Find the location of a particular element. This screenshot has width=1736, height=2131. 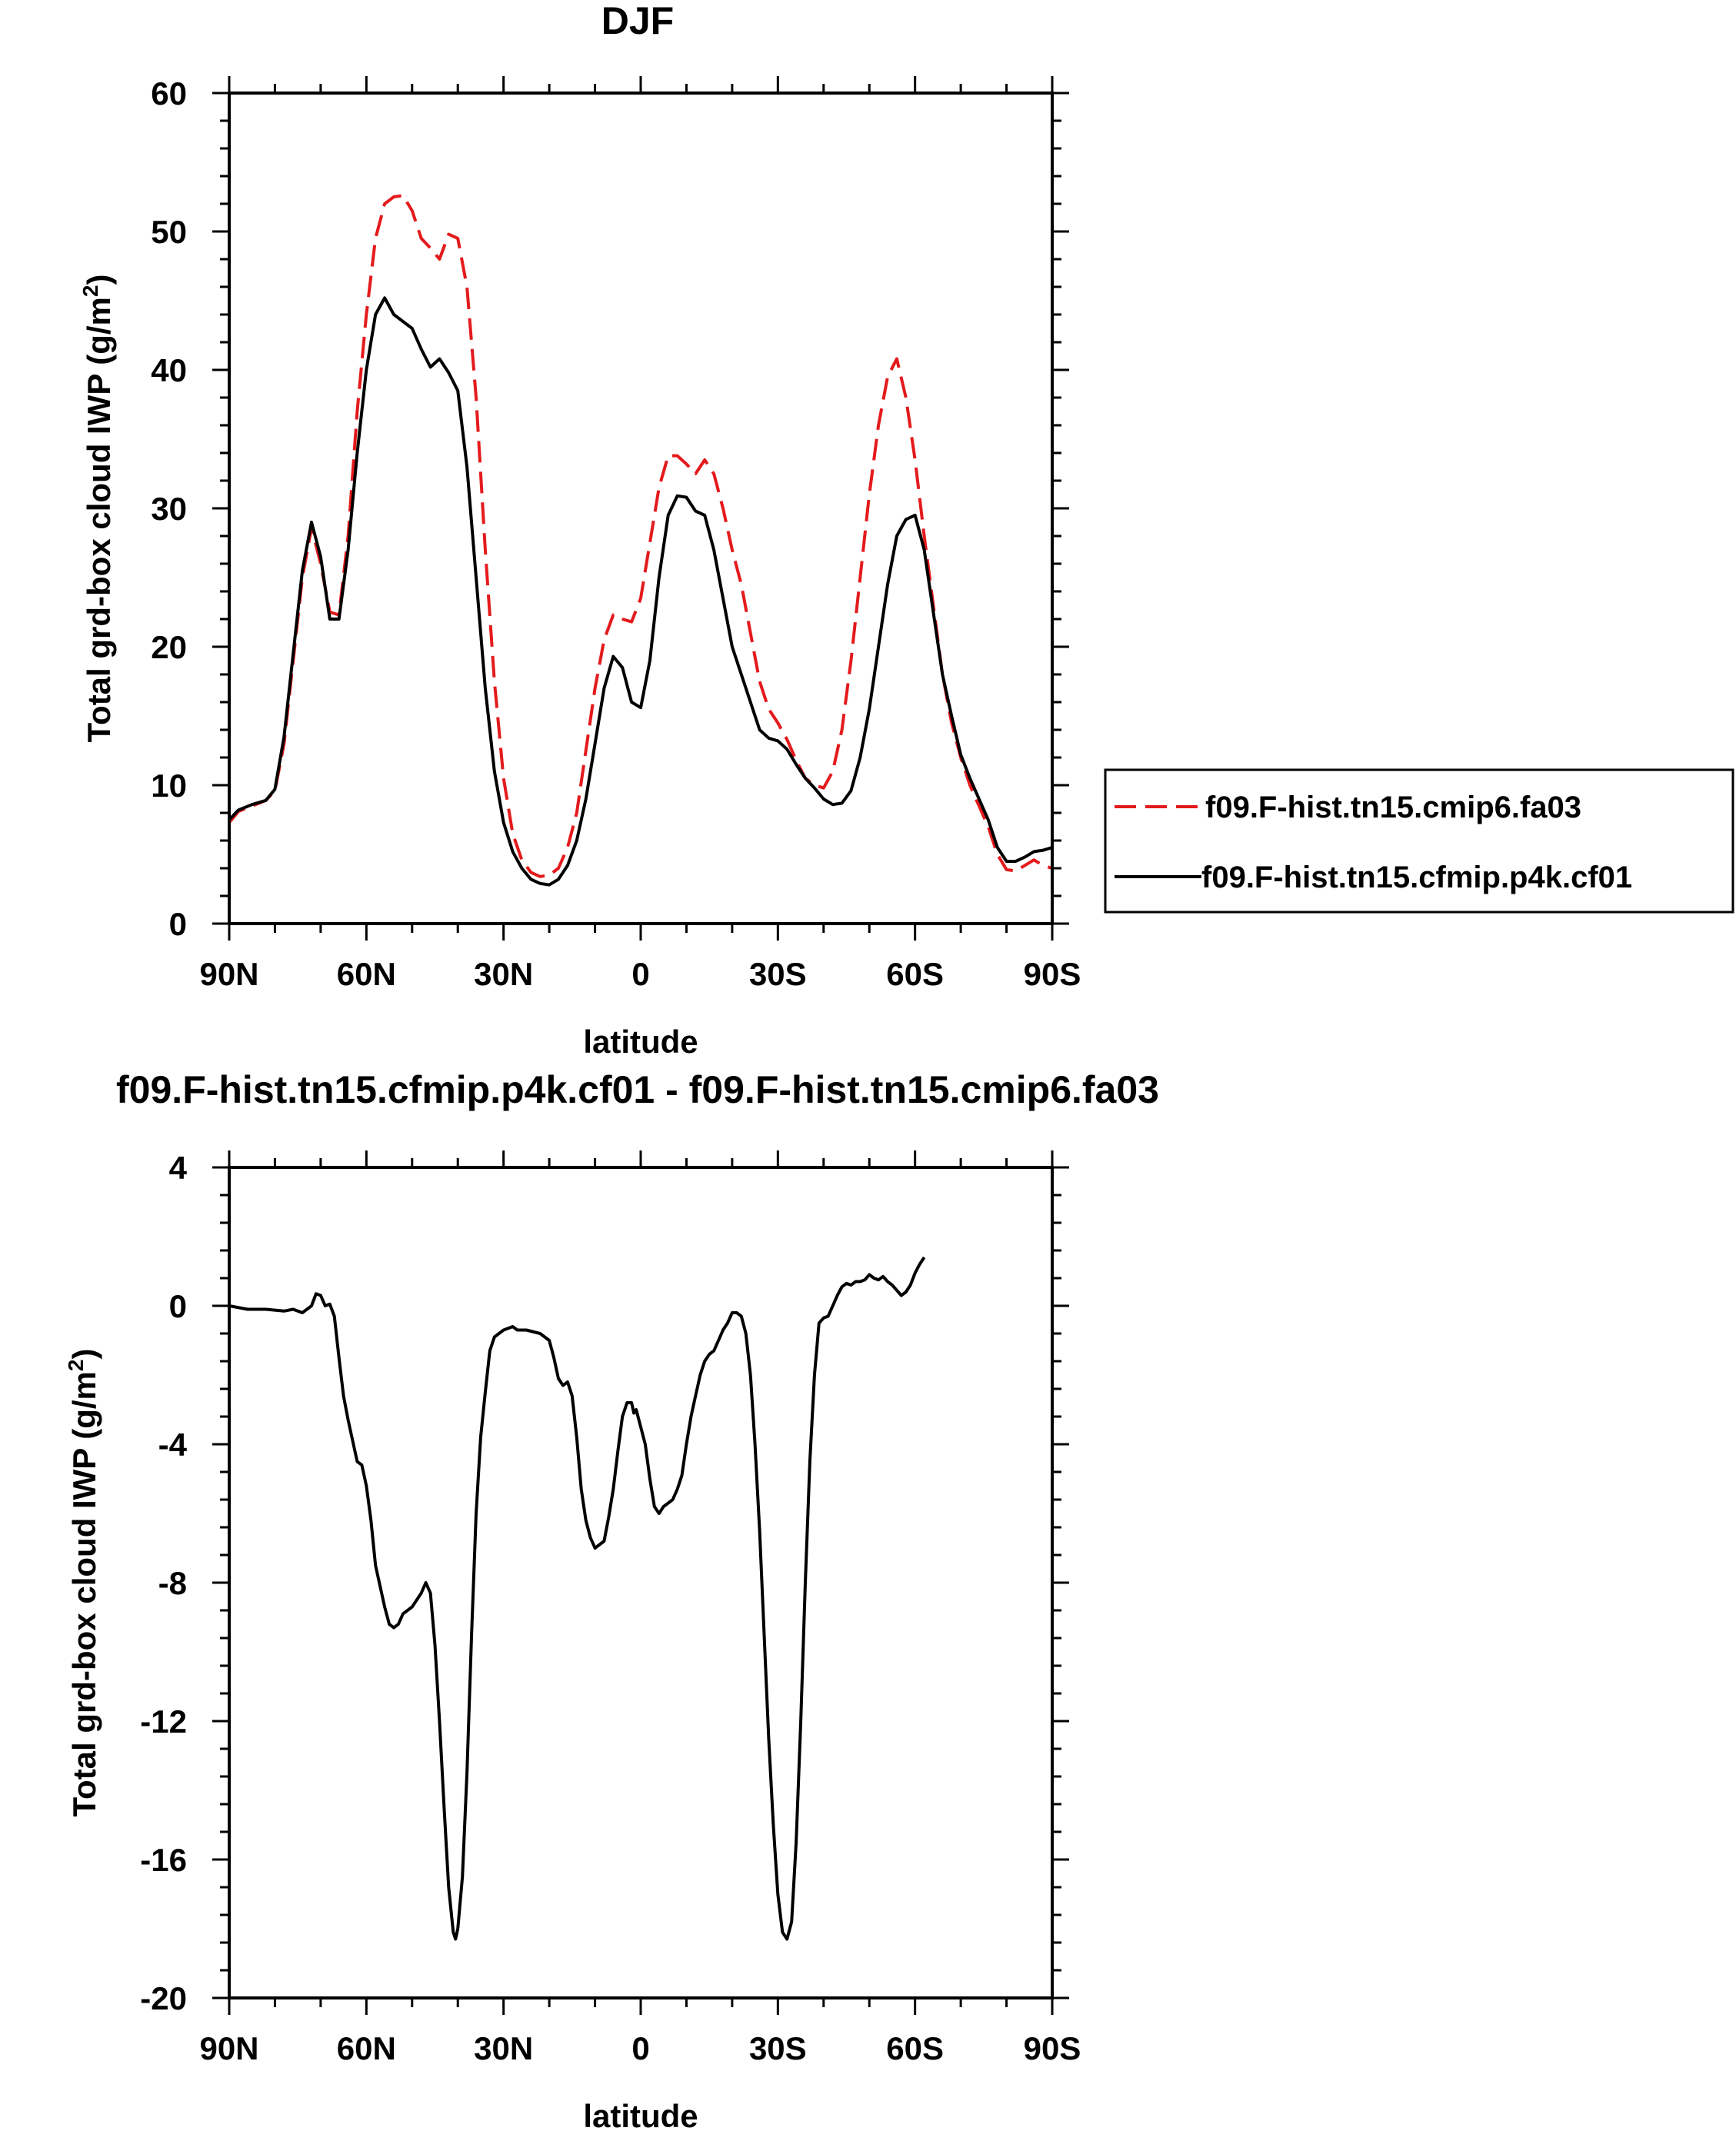

y-tick-label: -12 is located at coordinates (163, 1721).